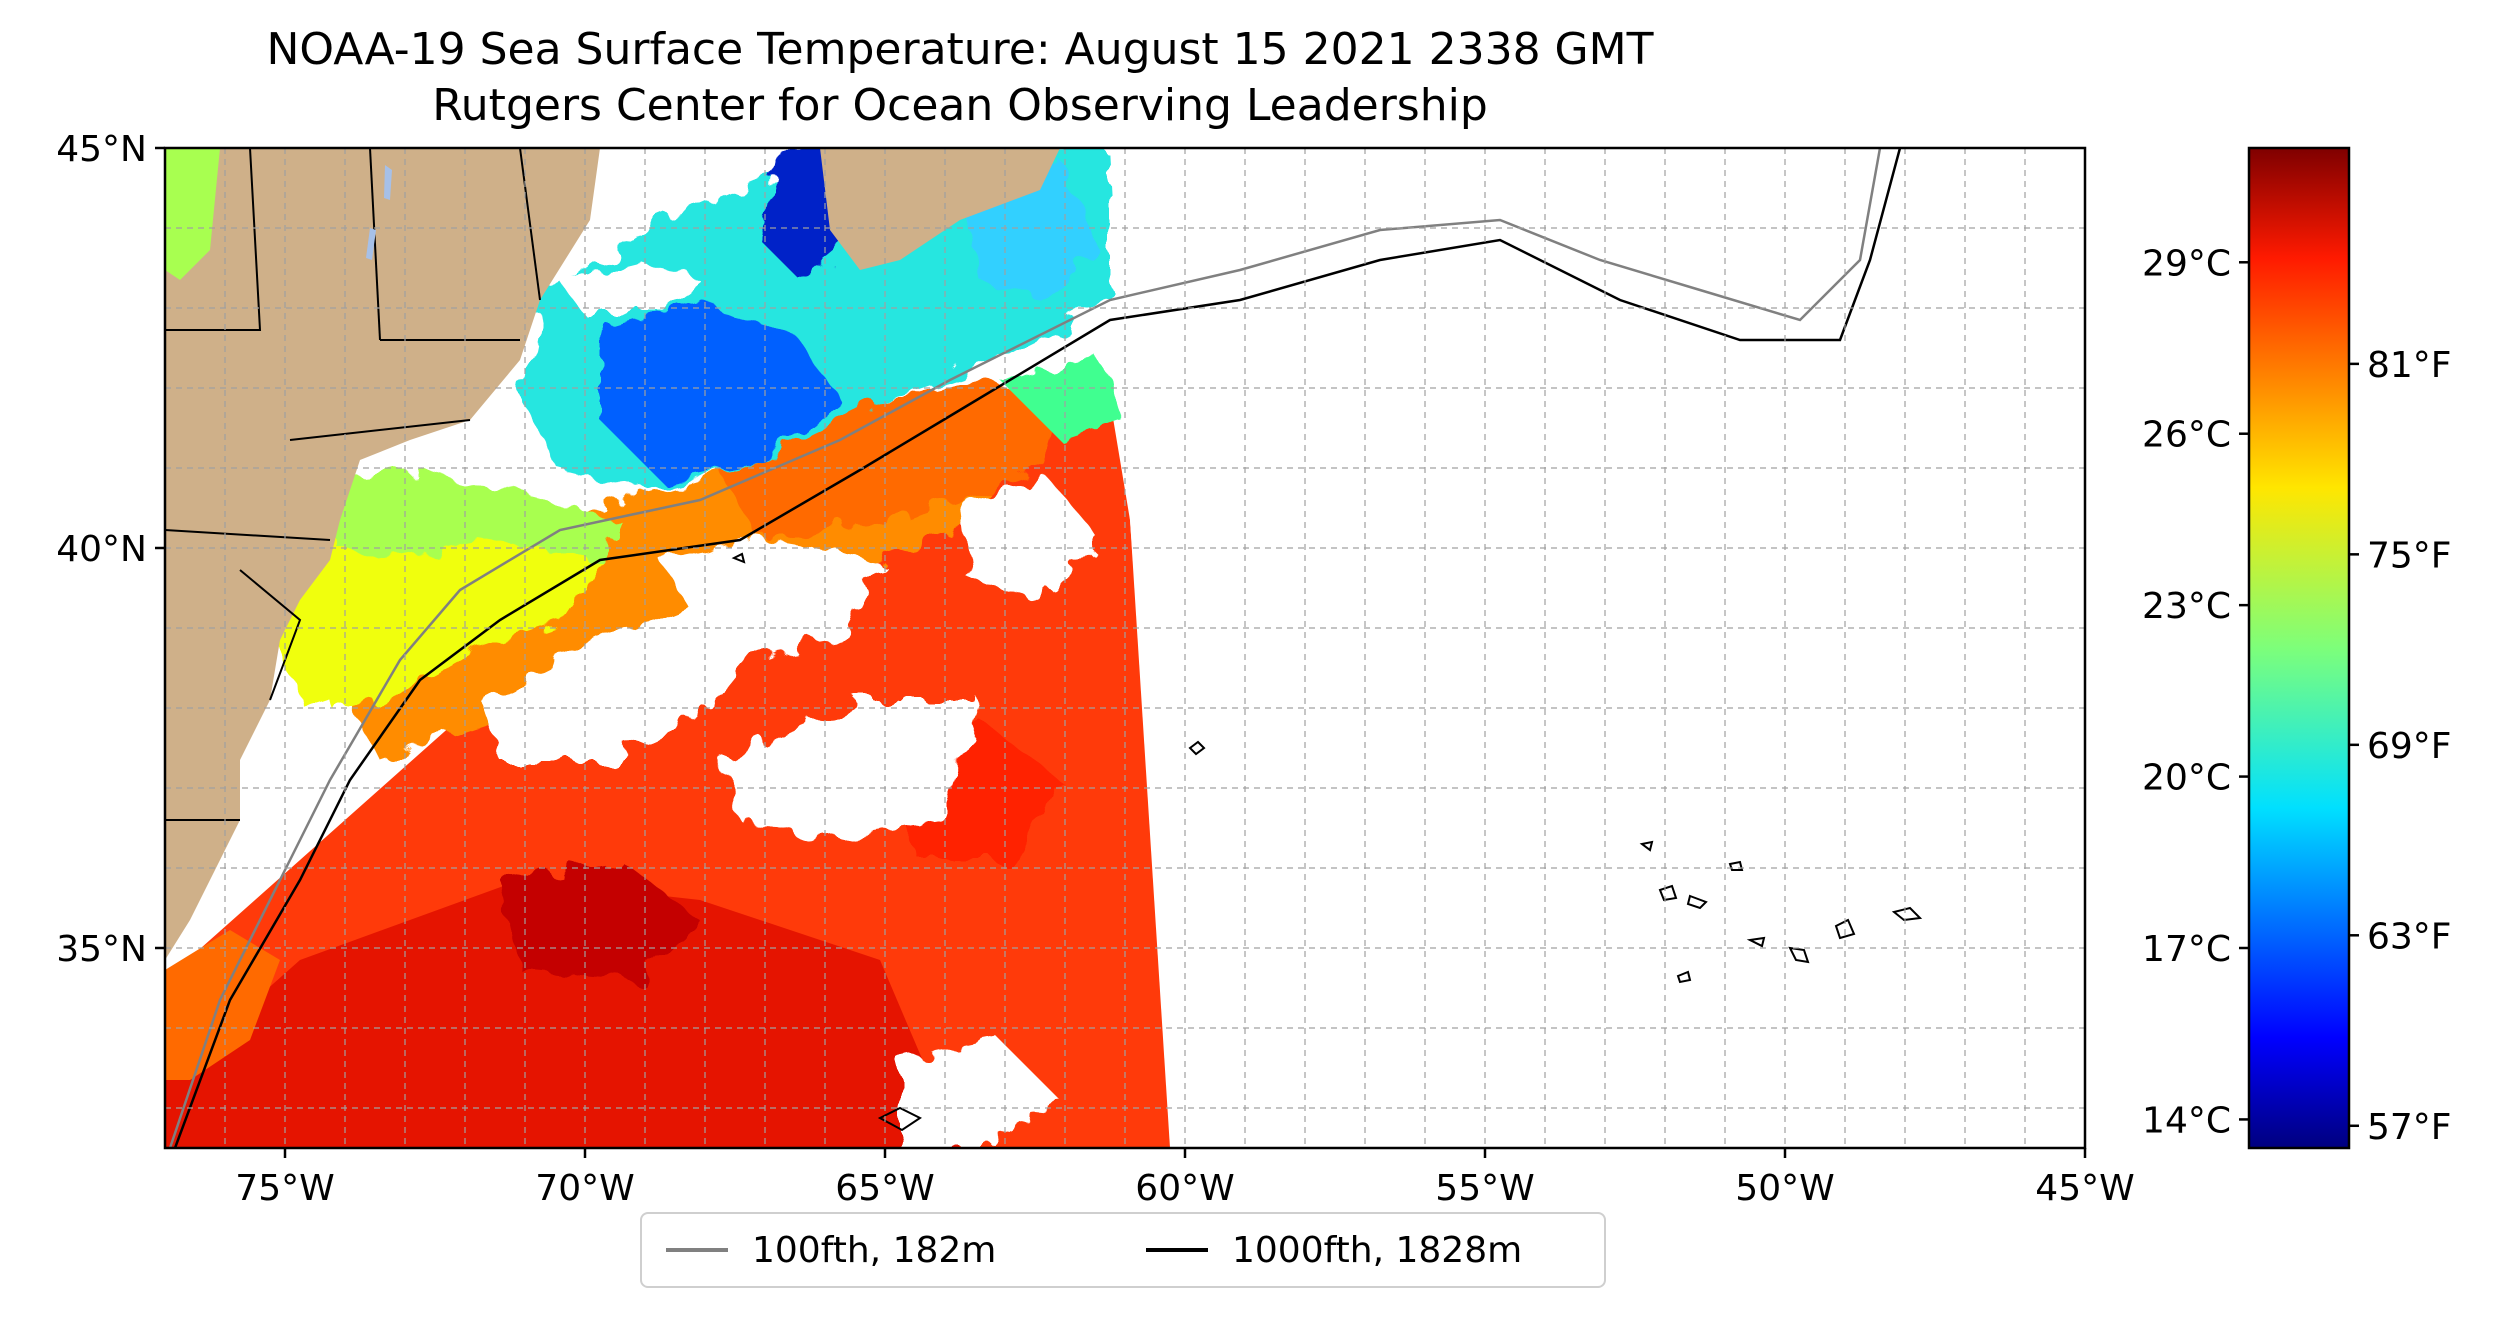 The width and height of the screenshot is (2502, 1318). I want to click on legend-item-1000fth: 1000fth, 1828m, so click(1334, 1250).